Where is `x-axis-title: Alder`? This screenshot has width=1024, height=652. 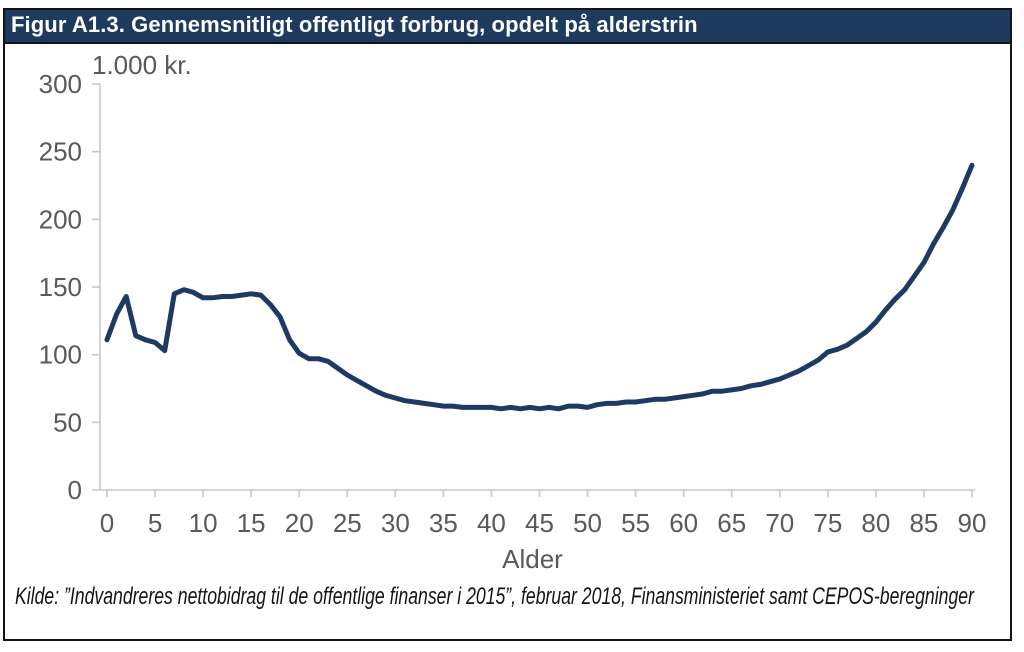 x-axis-title: Alder is located at coordinates (532, 559).